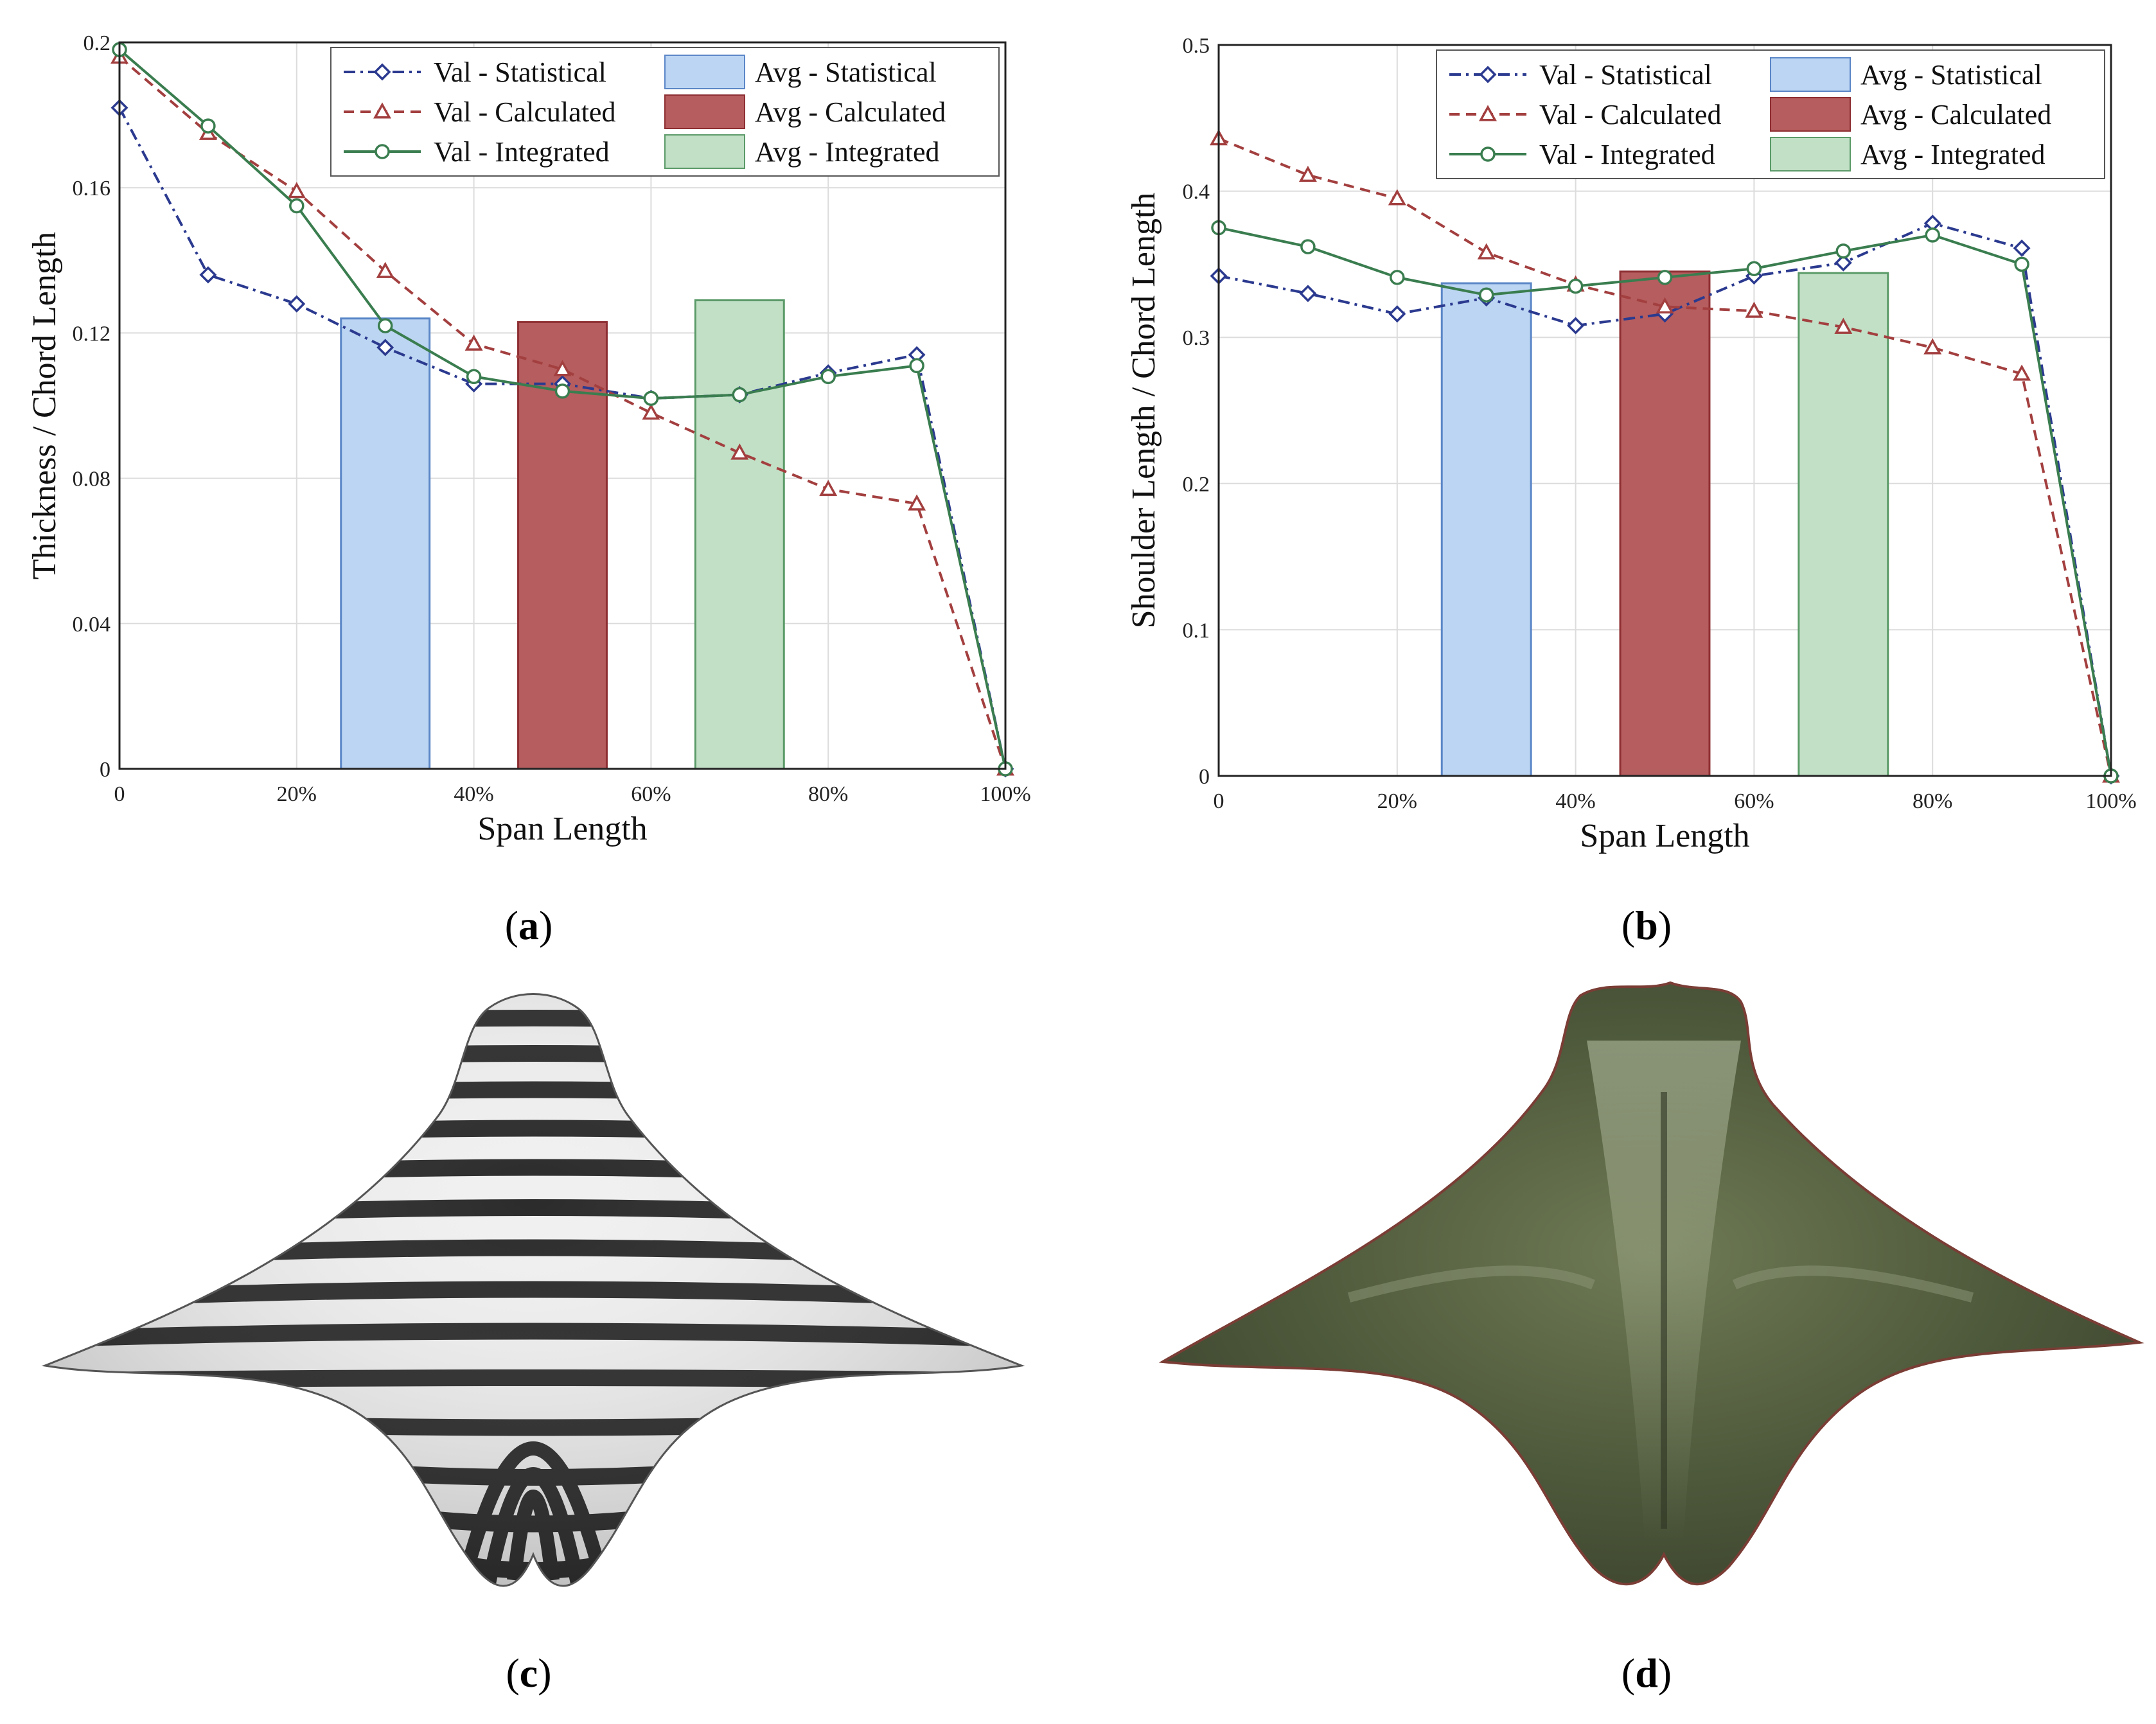 This screenshot has height=1724, width=2156. What do you see at coordinates (1665, 523) in the screenshot?
I see `bar-calculated` at bounding box center [1665, 523].